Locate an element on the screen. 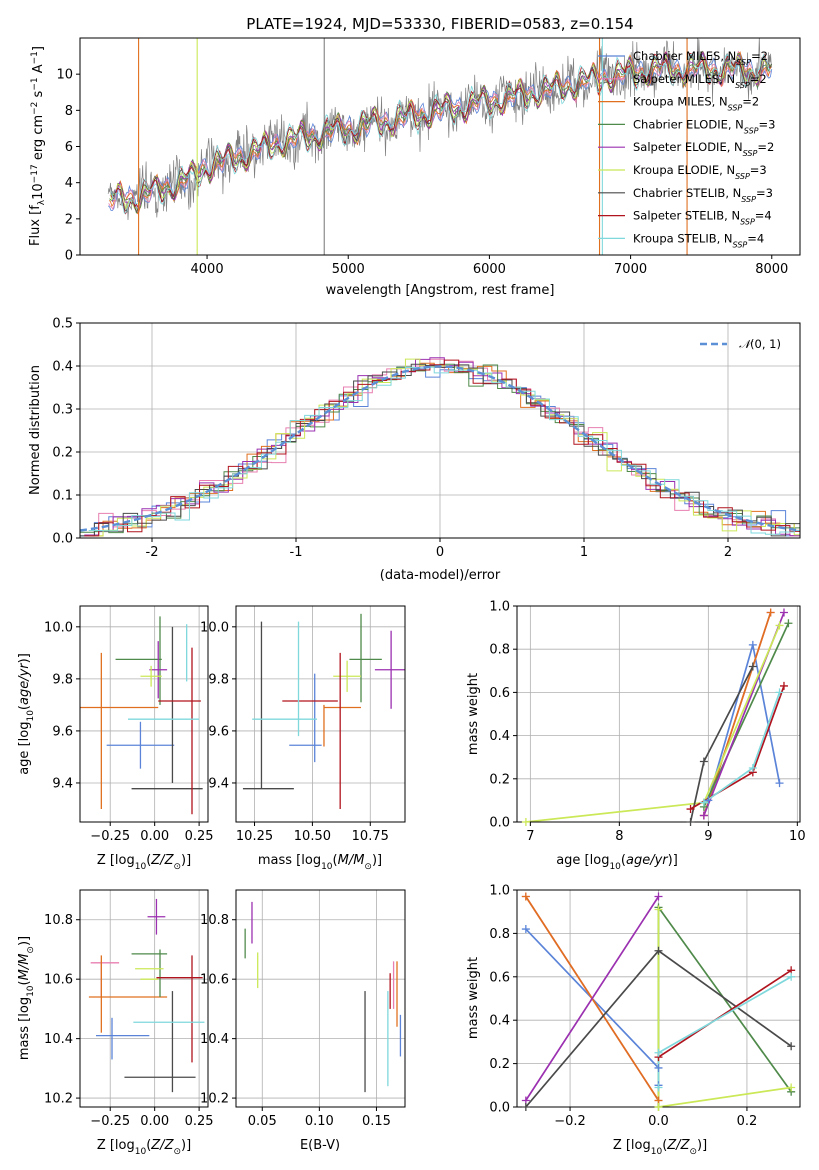  x-tick-label: 0.25 is located at coordinates (199, 1121).